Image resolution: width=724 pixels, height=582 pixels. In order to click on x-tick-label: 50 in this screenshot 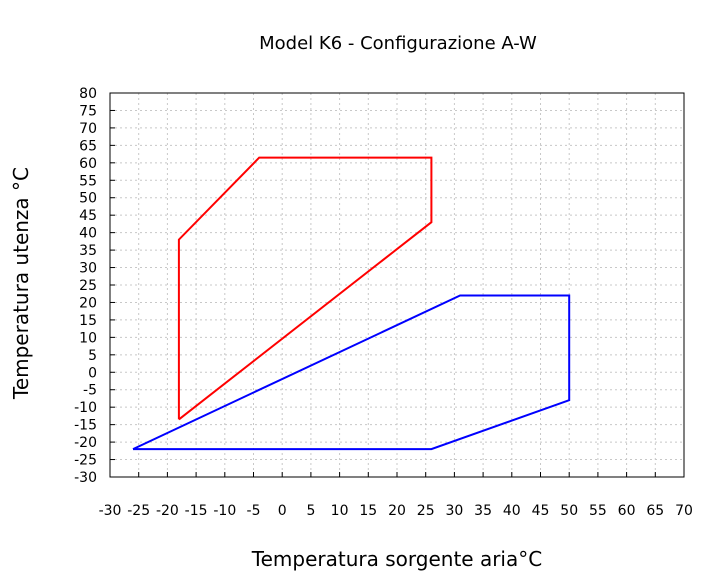, I will do `click(569, 511)`.